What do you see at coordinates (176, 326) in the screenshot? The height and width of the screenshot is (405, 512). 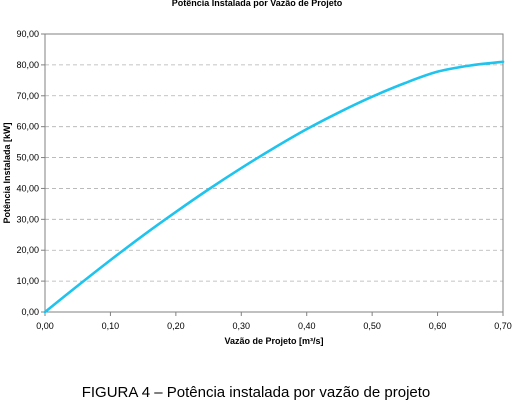 I see `x-tick-label: 0,20` at bounding box center [176, 326].